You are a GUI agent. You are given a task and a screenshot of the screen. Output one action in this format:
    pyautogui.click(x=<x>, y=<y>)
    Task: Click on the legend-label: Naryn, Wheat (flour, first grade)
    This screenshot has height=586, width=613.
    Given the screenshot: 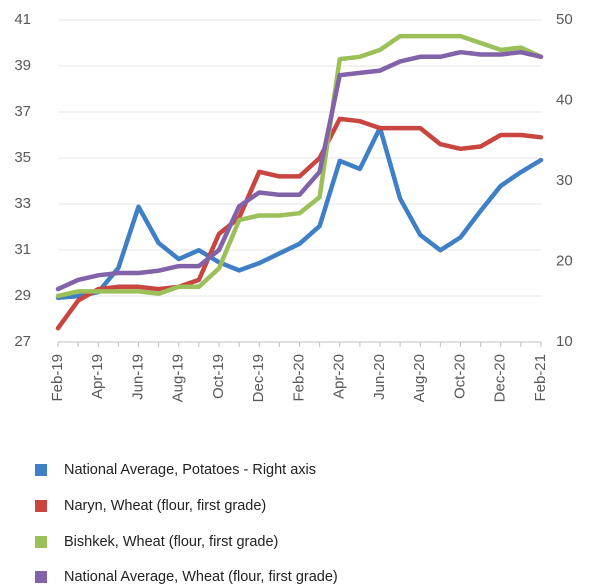 What is the action you would take?
    pyautogui.click(x=165, y=506)
    